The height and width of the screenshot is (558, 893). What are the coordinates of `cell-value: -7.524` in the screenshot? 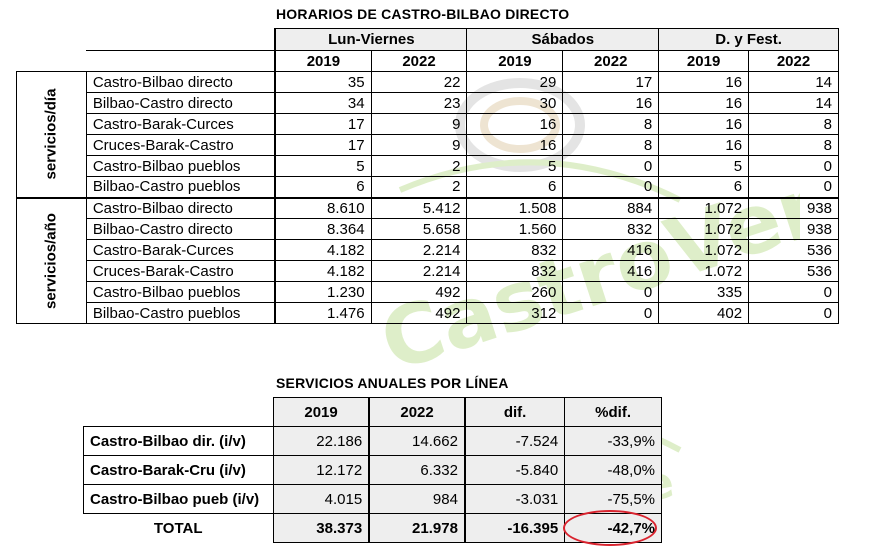 It's located at (515, 441).